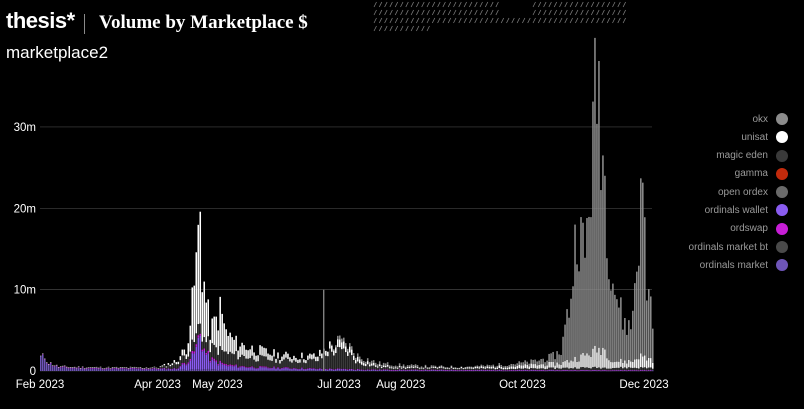  Describe the element at coordinates (688, 210) in the screenshot. I see `legend-item: ordinals wallet` at that location.